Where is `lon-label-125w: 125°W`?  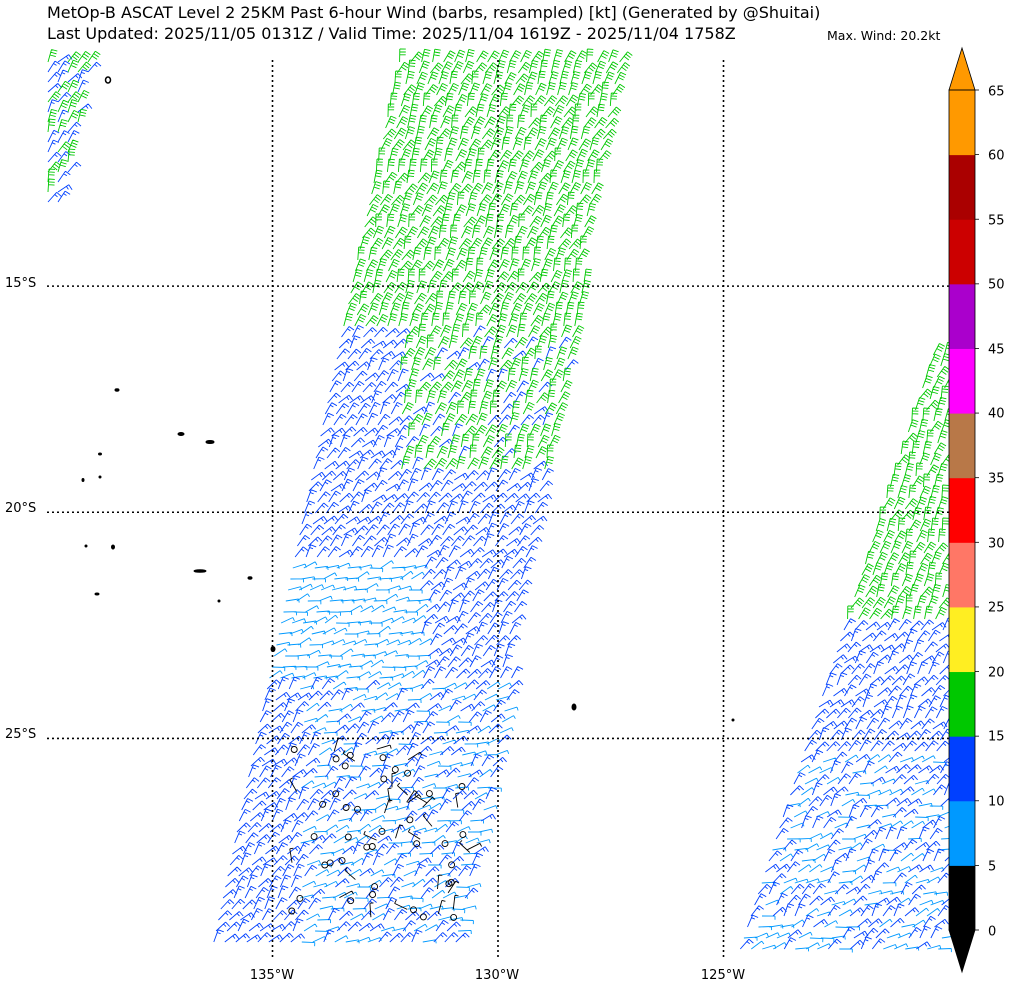 lon-label-125w: 125°W is located at coordinates (723, 975).